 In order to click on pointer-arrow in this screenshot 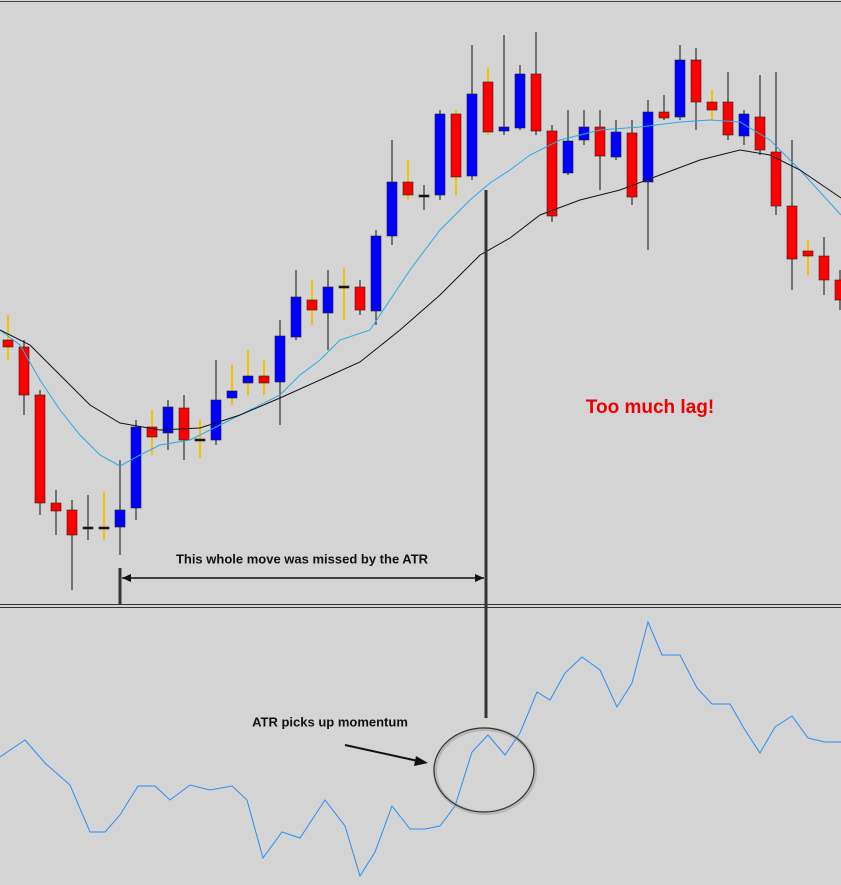, I will do `click(381, 753)`.